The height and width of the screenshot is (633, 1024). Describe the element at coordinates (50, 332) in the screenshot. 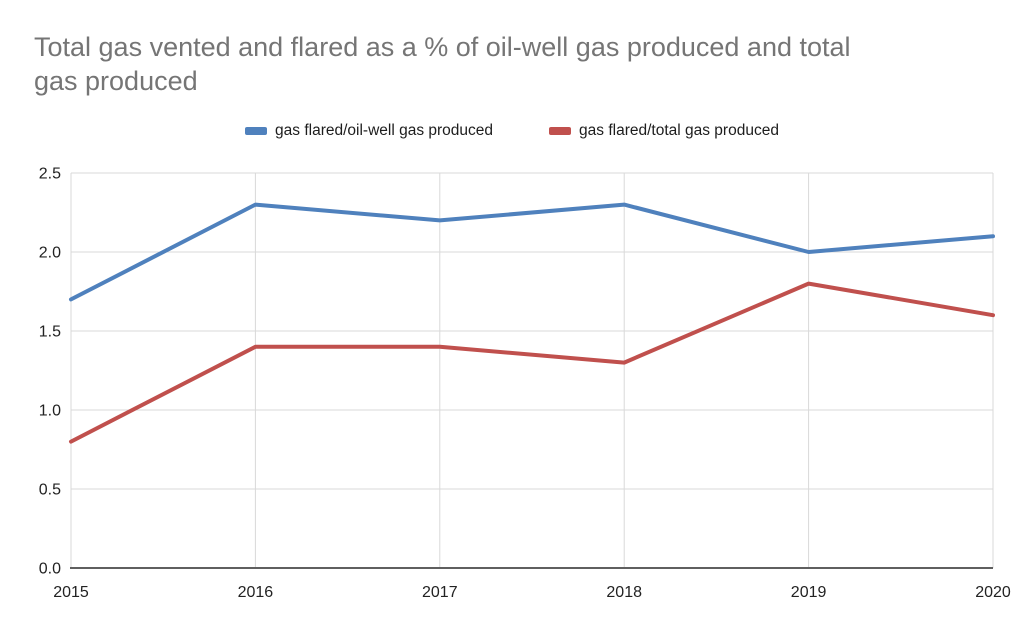

I see `y-tick-label: 1.5` at that location.